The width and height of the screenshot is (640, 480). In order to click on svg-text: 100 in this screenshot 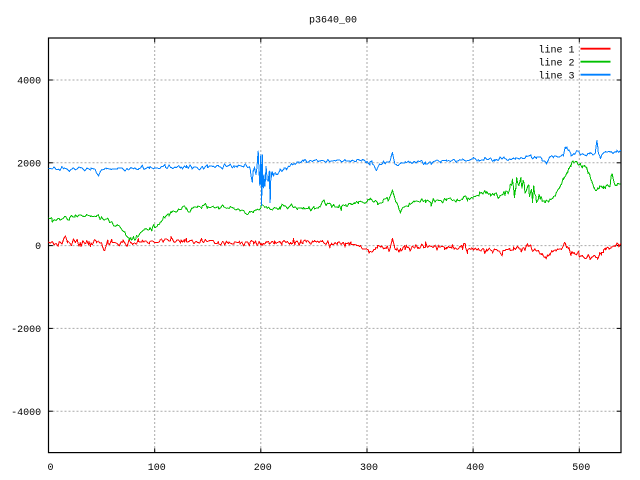, I will do `click(157, 468)`.